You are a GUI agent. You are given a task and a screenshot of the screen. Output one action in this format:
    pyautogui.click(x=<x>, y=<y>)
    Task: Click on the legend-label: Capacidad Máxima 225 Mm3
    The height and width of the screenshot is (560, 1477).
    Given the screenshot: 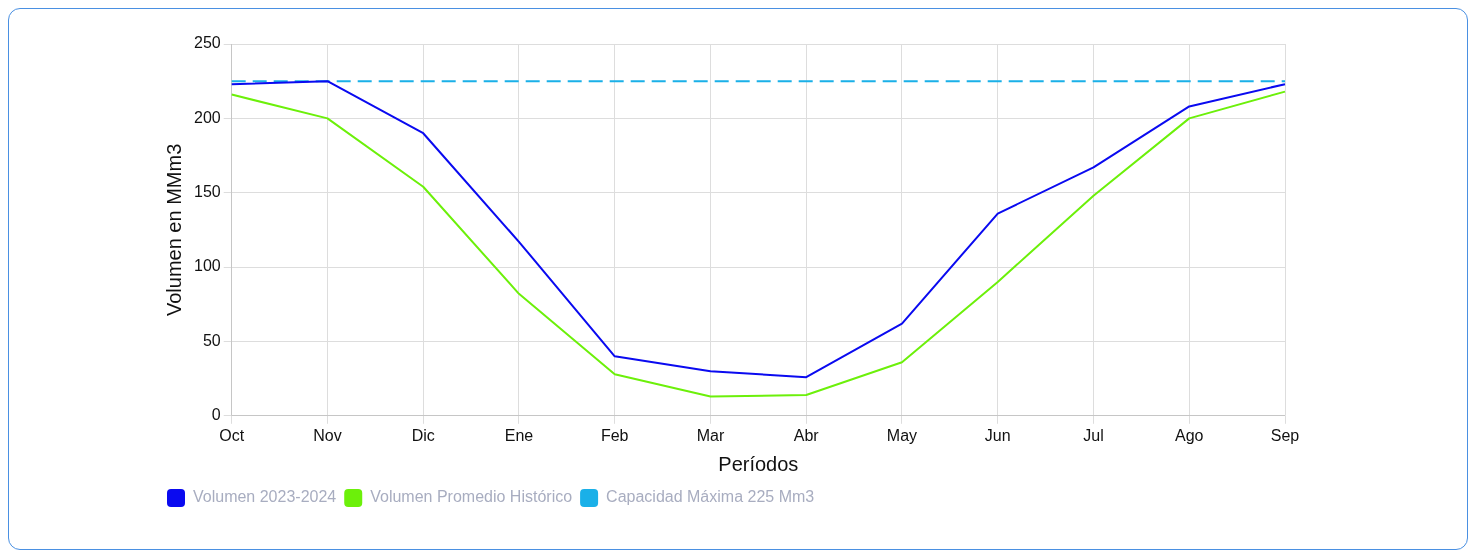 What is the action you would take?
    pyautogui.click(x=710, y=497)
    